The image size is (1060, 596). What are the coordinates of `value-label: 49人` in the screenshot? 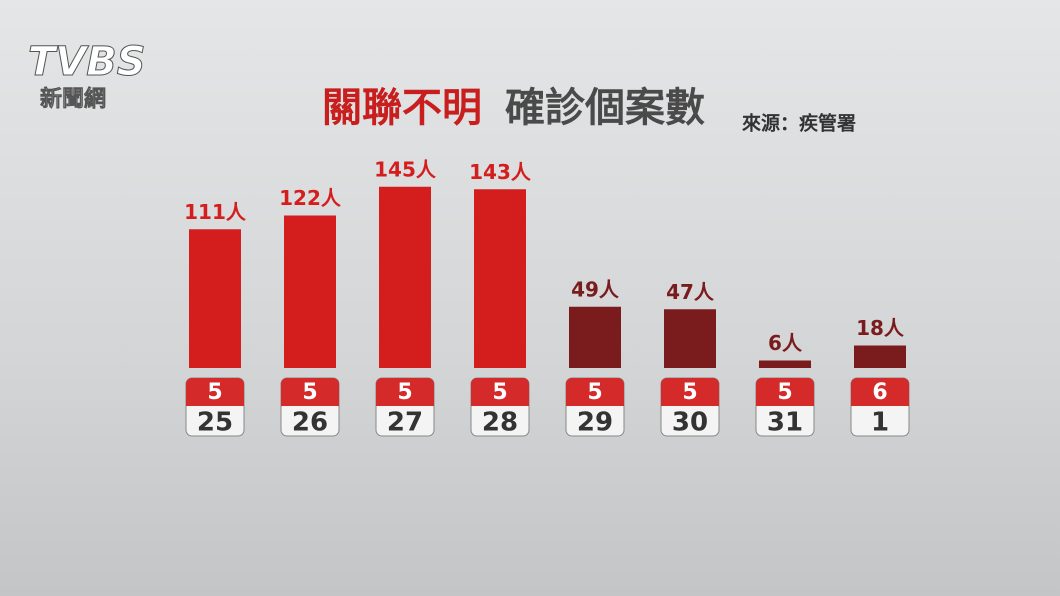 It's located at (595, 289).